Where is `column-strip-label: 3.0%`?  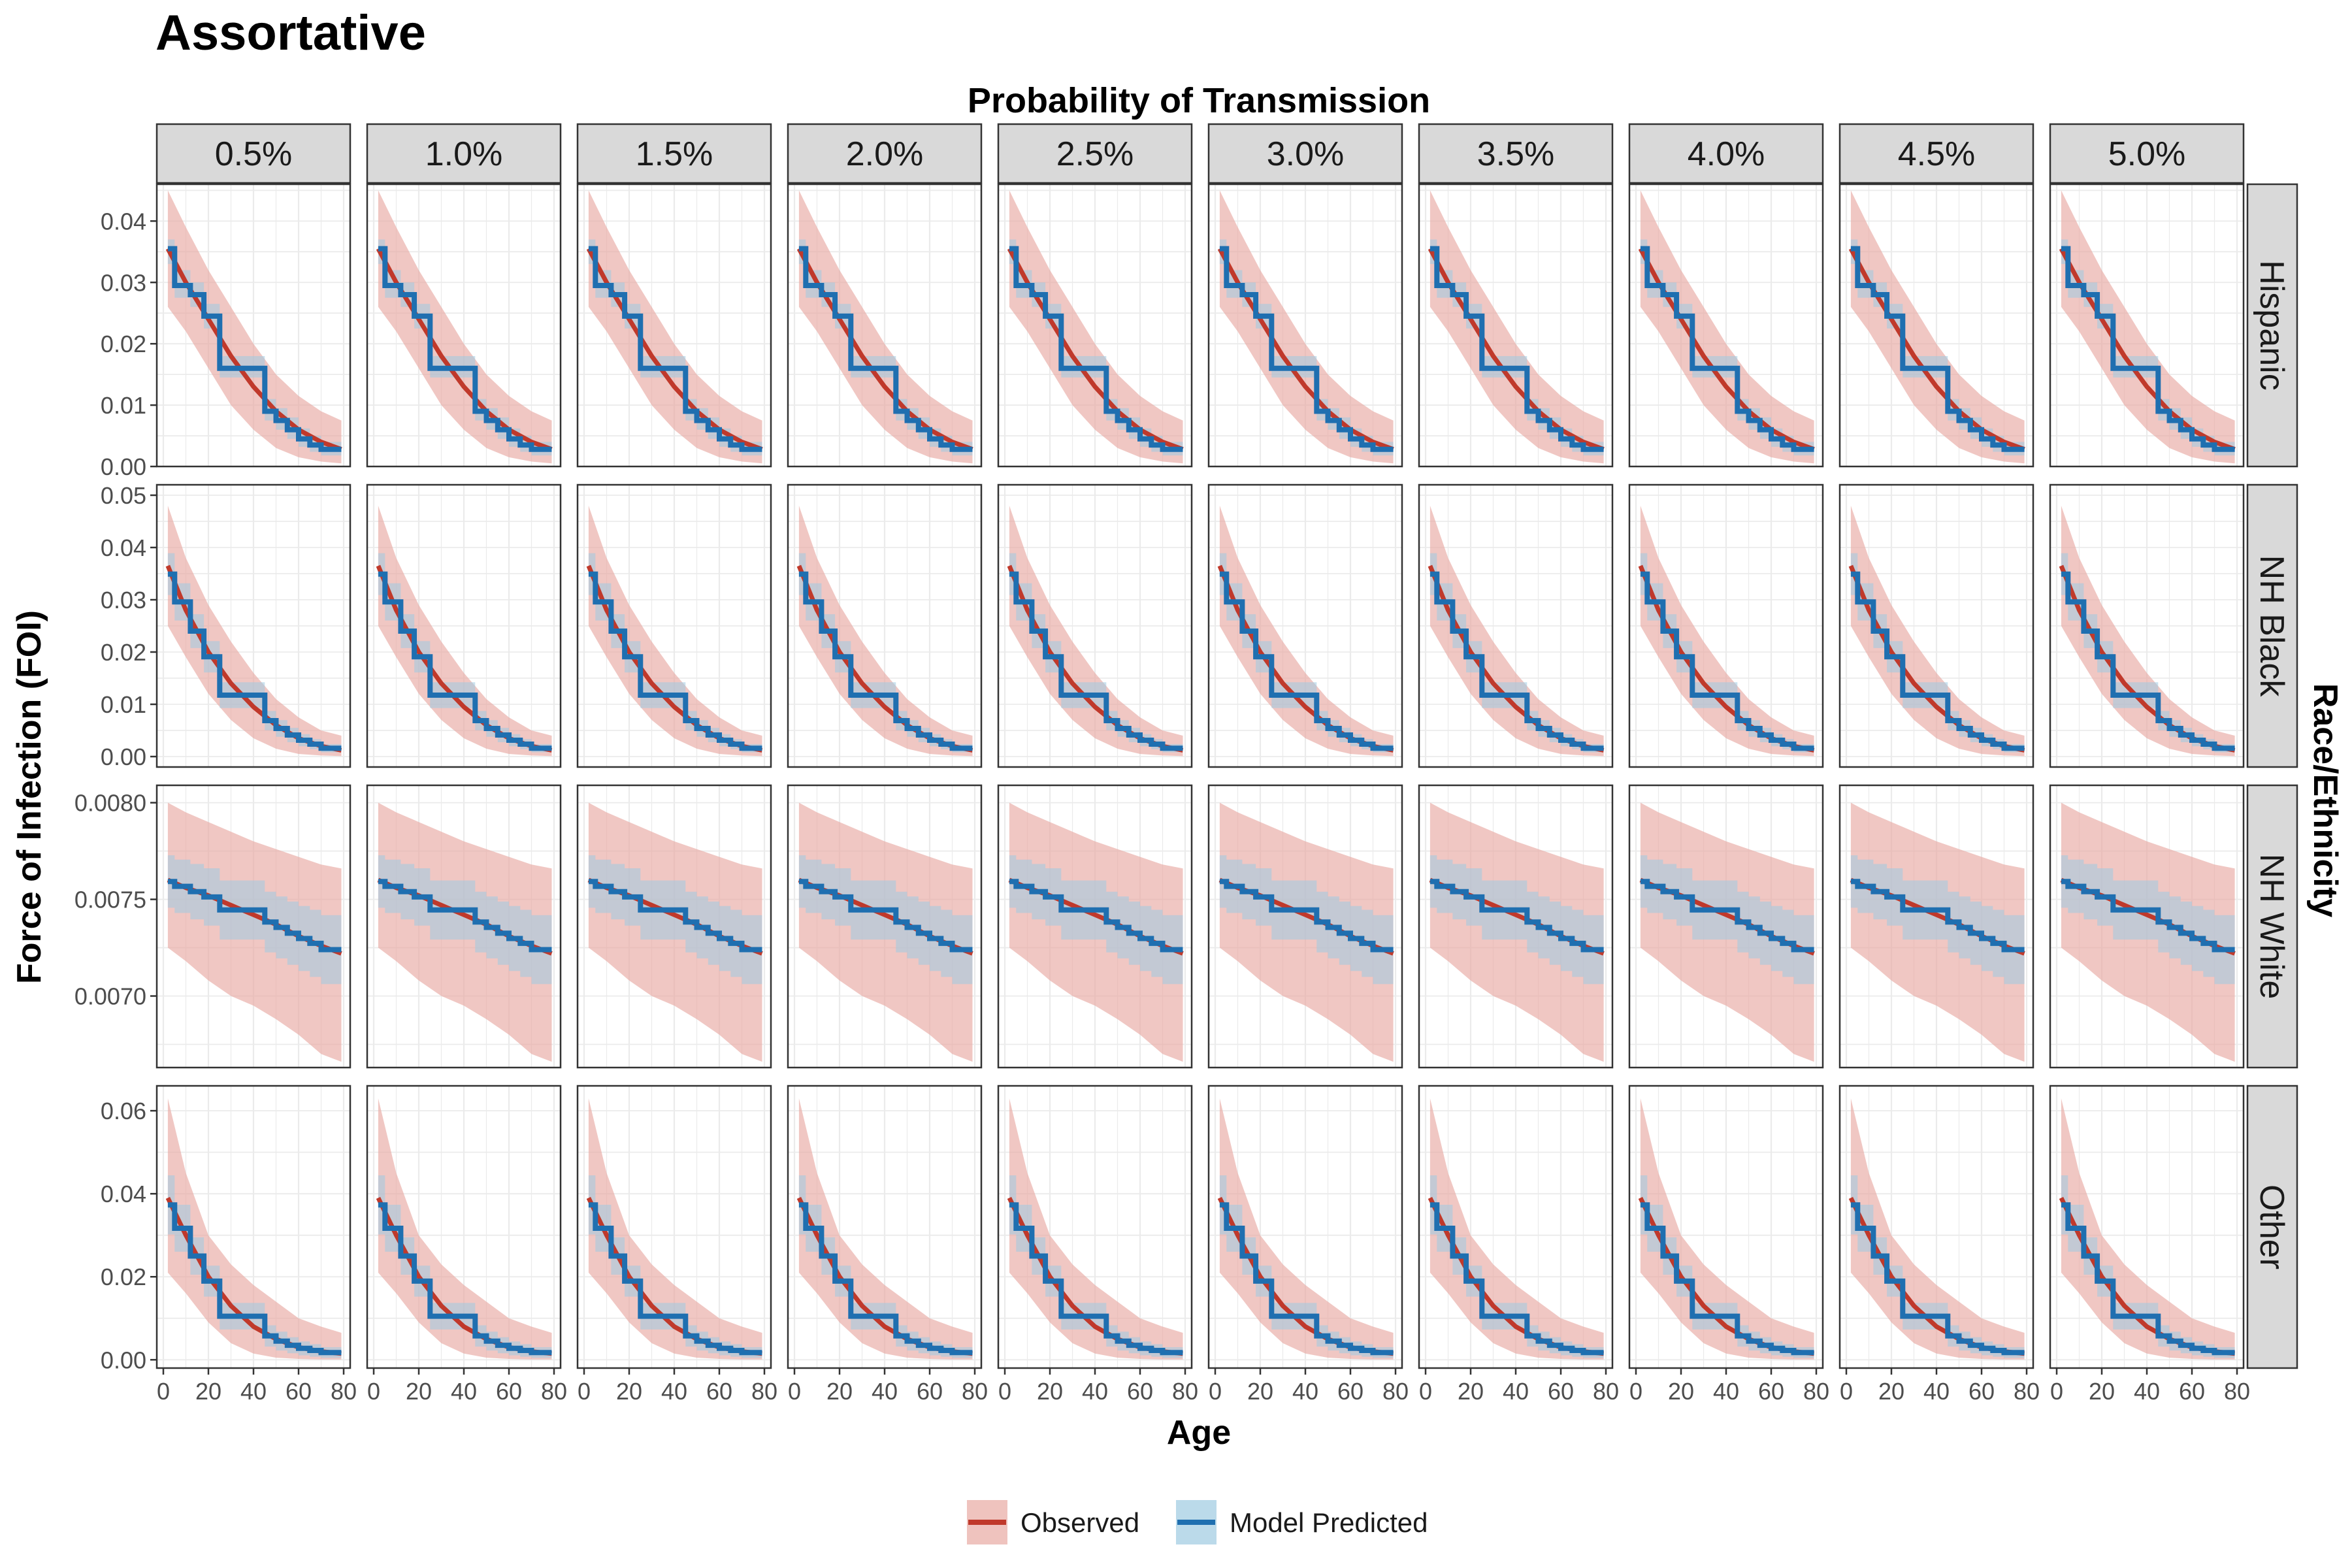 column-strip-label: 3.0% is located at coordinates (1306, 154).